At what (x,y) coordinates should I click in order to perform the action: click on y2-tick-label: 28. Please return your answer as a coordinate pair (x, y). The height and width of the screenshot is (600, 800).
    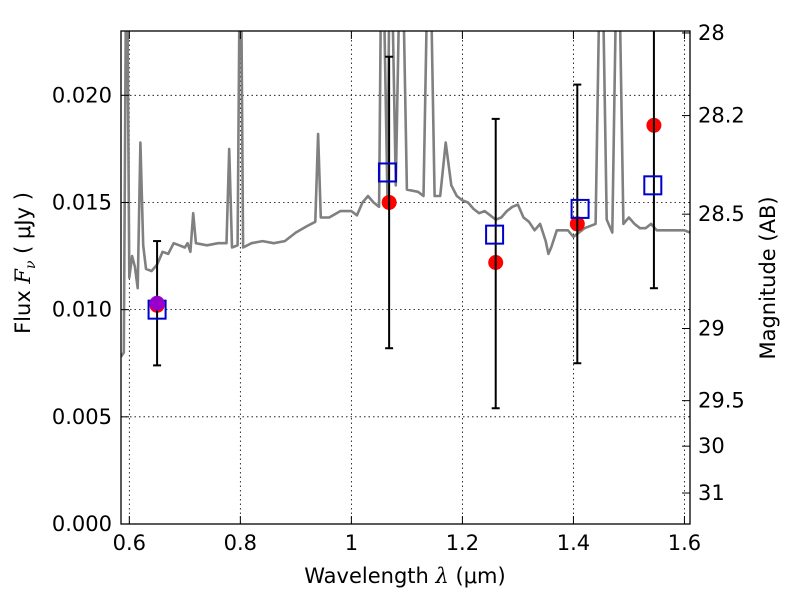
    Looking at the image, I should click on (711, 33).